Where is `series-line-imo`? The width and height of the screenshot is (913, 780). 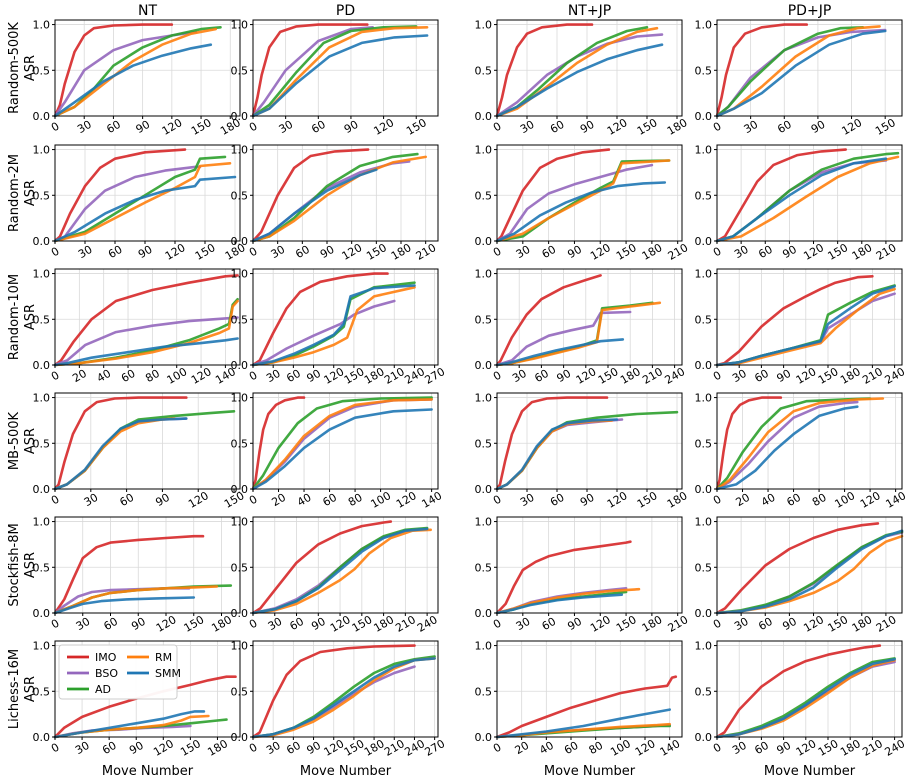 series-line-imo is located at coordinates (761, 70).